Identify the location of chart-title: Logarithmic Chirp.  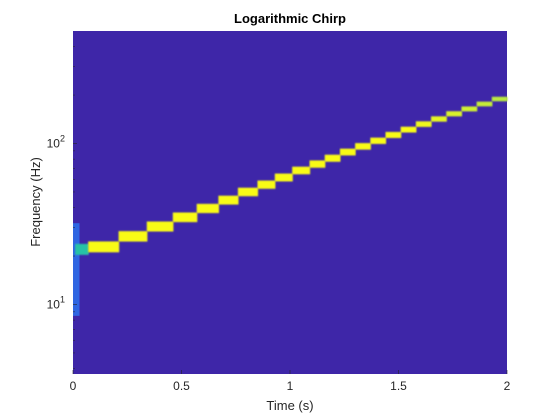
(290, 18).